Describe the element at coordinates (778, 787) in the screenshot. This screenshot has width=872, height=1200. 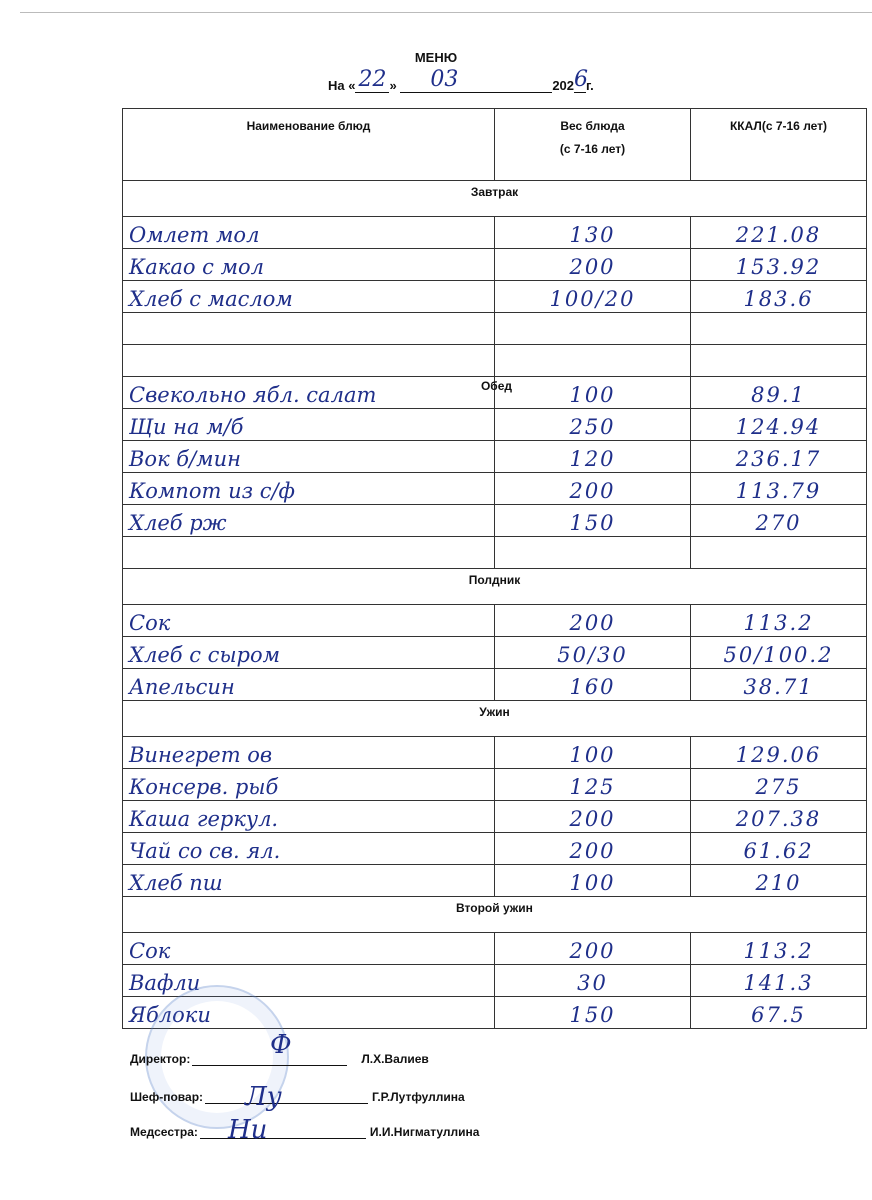
I see `dish-kcal-text: 275` at that location.